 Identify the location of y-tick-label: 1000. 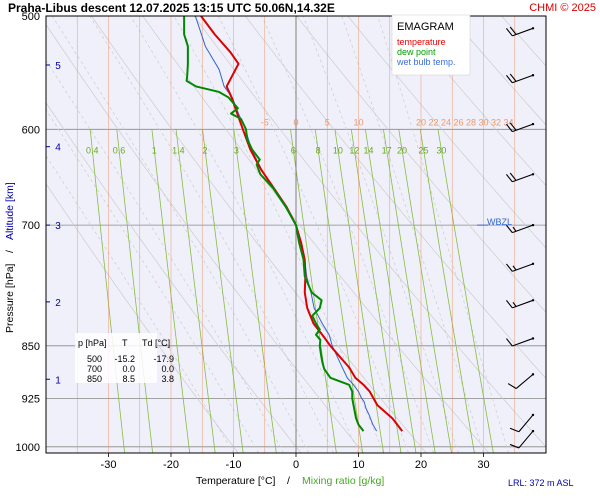
(28, 448).